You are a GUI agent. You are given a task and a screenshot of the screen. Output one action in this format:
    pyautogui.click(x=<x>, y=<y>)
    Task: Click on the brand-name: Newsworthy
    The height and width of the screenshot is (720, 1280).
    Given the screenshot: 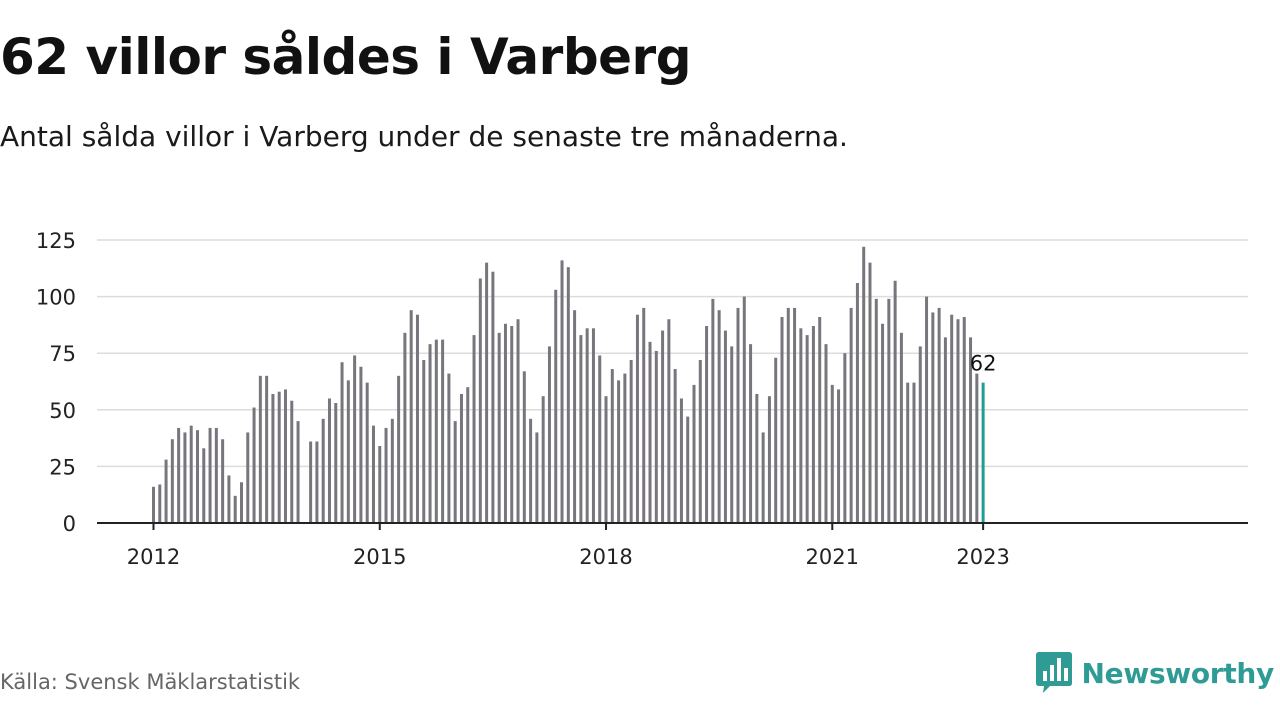 What is the action you would take?
    pyautogui.click(x=1178, y=673)
    